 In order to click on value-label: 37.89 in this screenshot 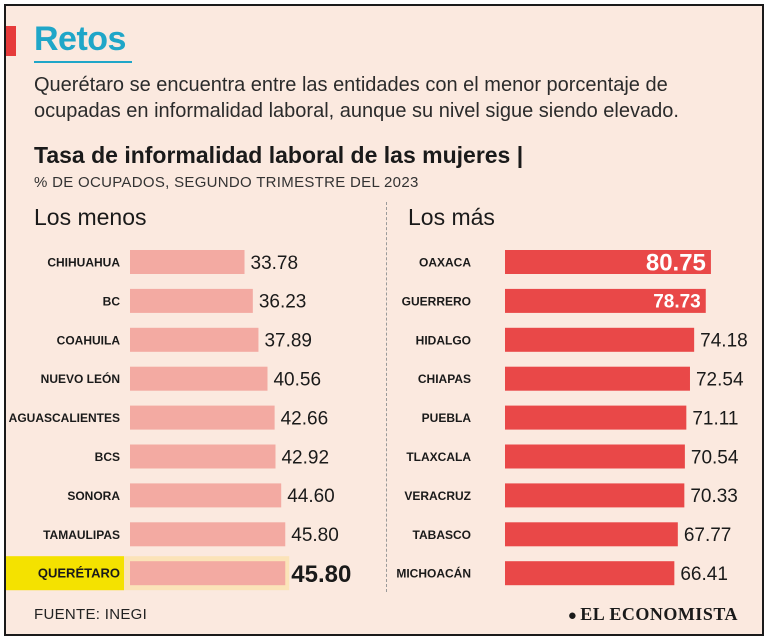, I will do `click(288, 341)`.